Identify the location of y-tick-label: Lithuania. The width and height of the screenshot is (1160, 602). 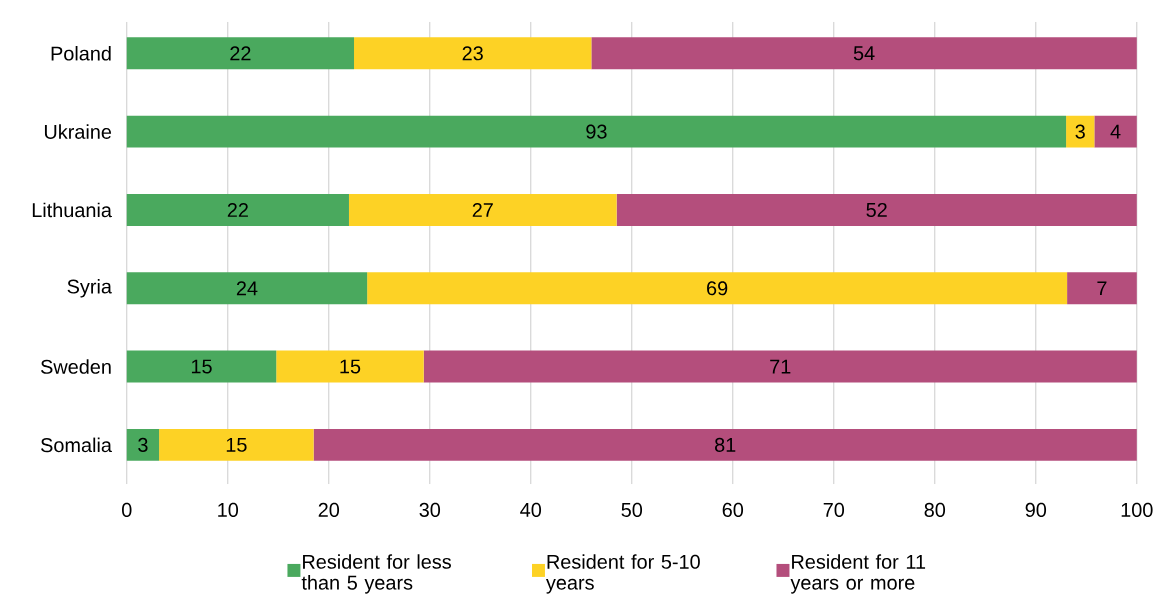
(72, 210).